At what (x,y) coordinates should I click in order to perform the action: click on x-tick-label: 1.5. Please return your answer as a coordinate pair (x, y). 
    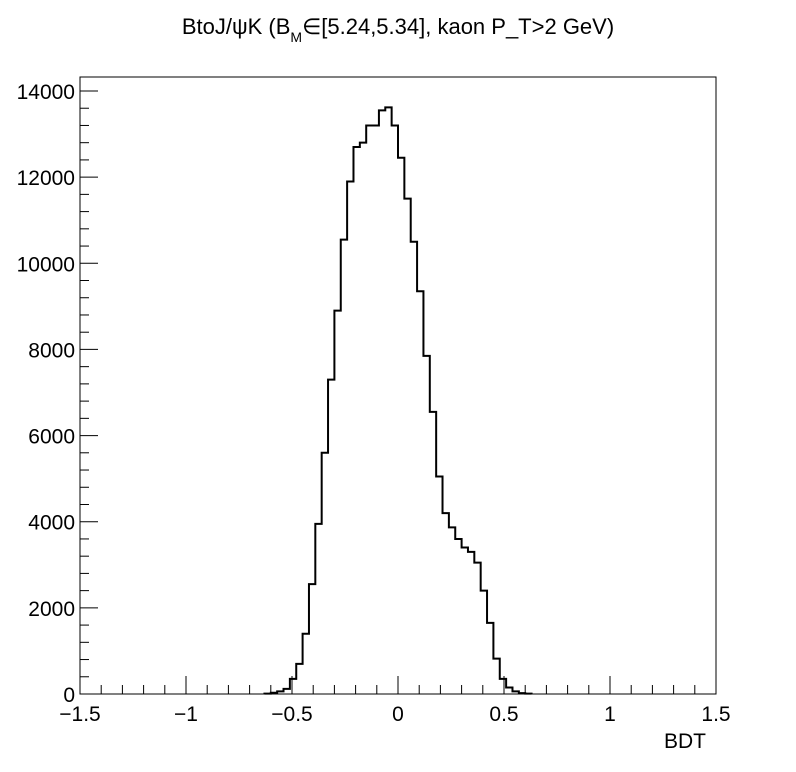
    Looking at the image, I should click on (715, 714).